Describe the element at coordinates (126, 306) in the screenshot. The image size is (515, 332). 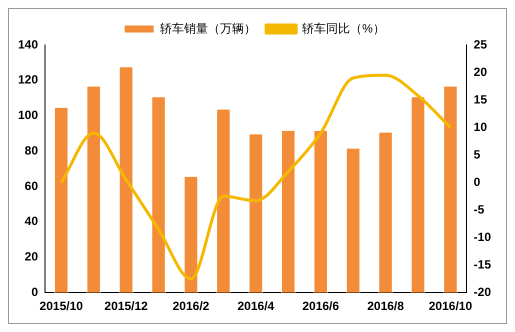
I see `x-tick-label: 2015/12` at that location.